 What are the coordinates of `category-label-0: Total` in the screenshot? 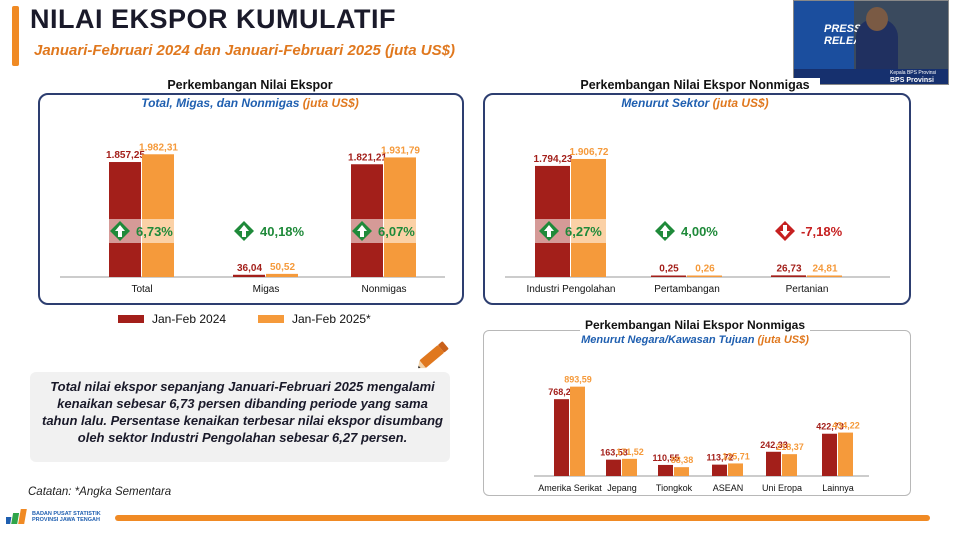 It's located at (141, 289).